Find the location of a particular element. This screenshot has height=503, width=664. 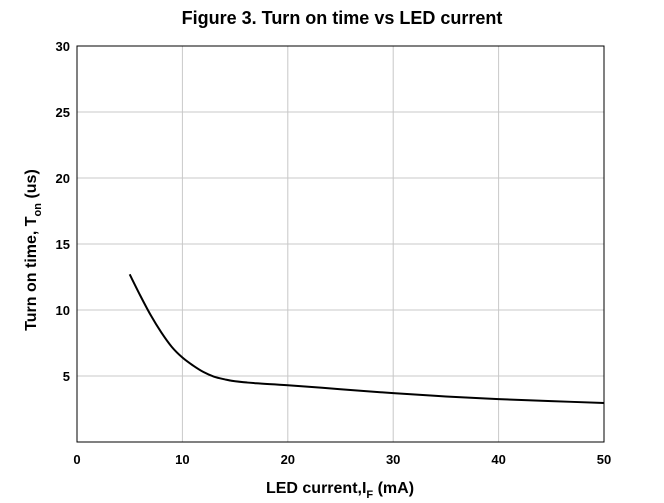

x-tick-label: 30 is located at coordinates (393, 459).